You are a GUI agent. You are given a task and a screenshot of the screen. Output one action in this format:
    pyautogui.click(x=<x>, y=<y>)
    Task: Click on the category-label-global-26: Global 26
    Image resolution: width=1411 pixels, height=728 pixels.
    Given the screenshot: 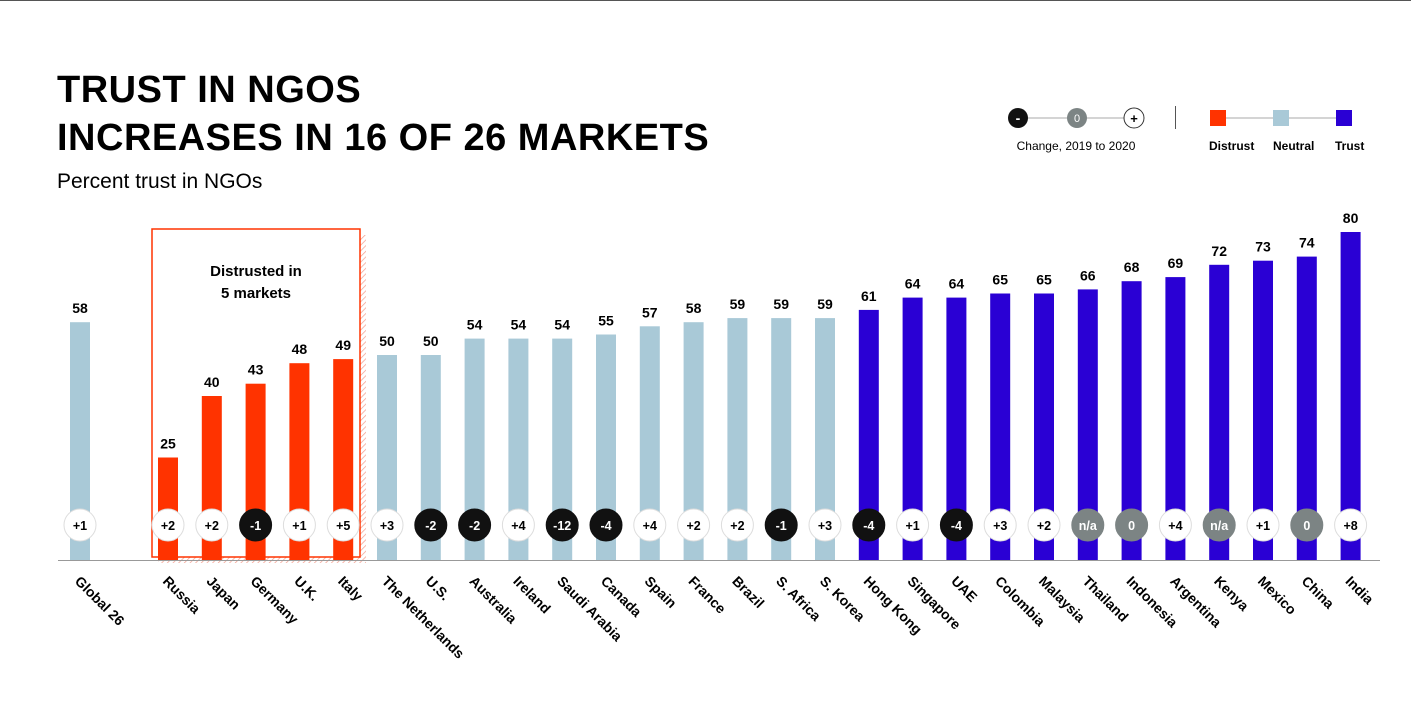 What is the action you would take?
    pyautogui.click(x=100, y=601)
    